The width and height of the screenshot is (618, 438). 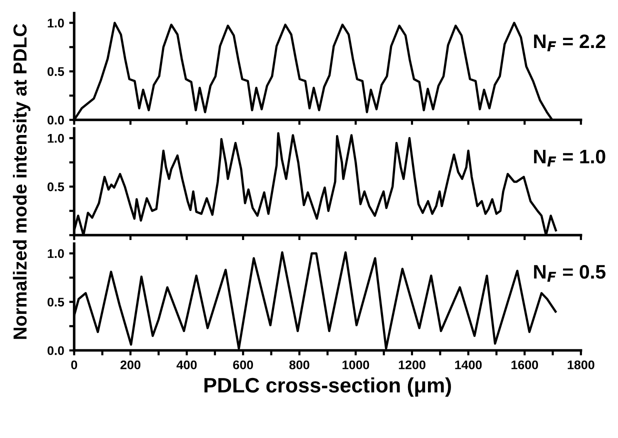 What do you see at coordinates (468, 365) in the screenshot?
I see `x-tick-label: 1400` at bounding box center [468, 365].